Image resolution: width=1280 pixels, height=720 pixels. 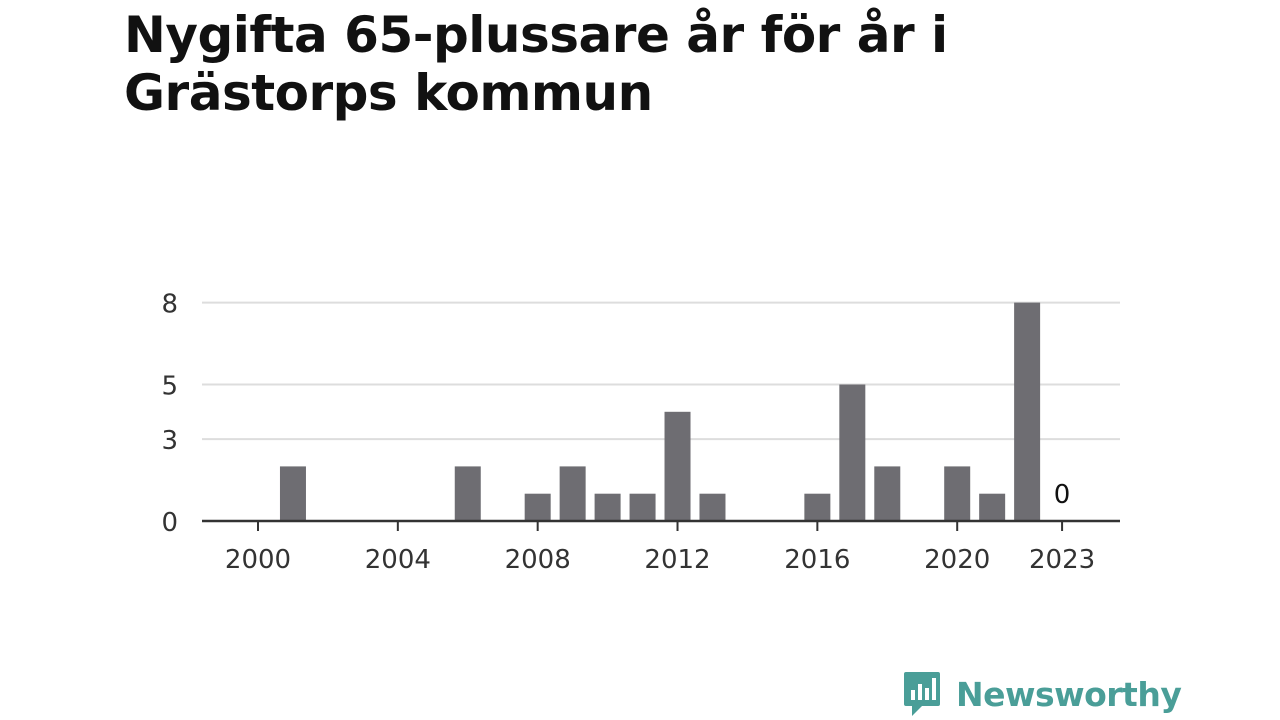 I want to click on logo-text: Newsworthy, so click(x=1069, y=694).